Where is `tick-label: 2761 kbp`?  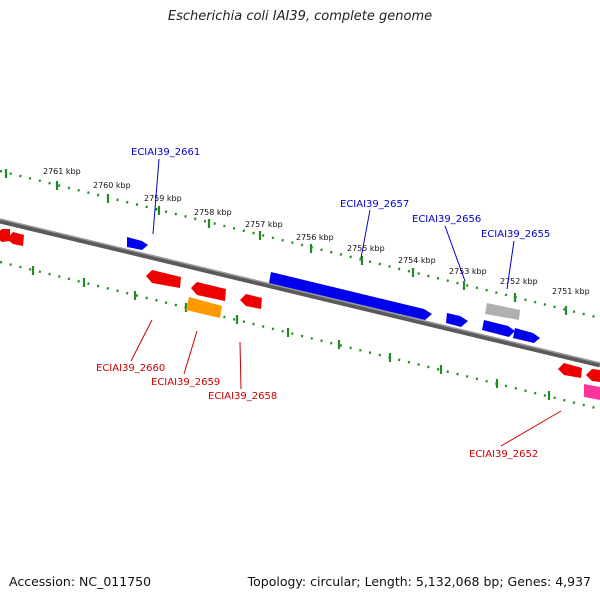 tick-label: 2761 kbp is located at coordinates (62, 171).